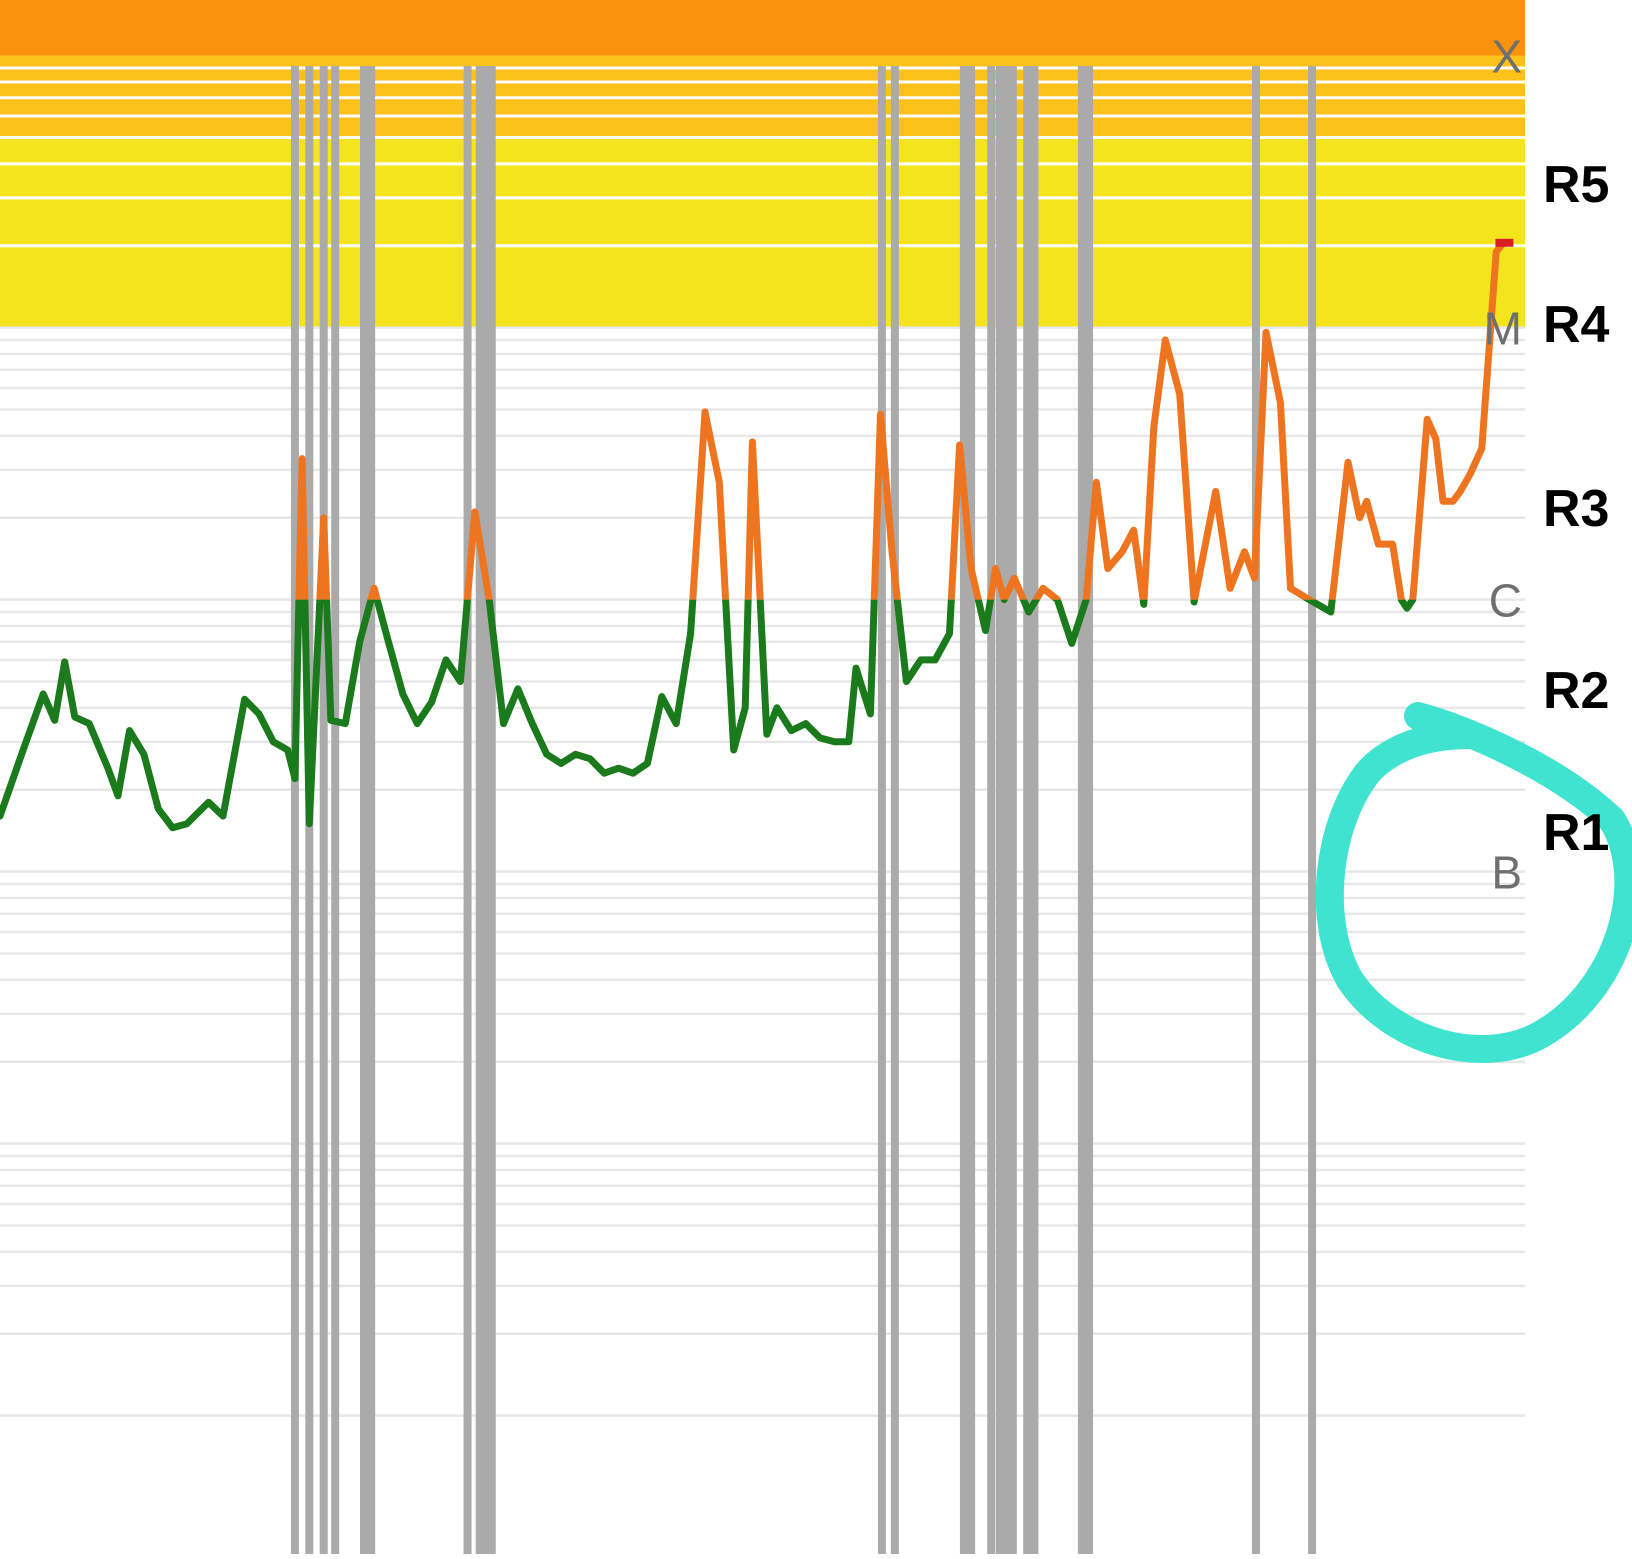 The width and height of the screenshot is (1632, 1559). Describe the element at coordinates (1505, 601) in the screenshot. I see `flare-class-label: C` at that location.